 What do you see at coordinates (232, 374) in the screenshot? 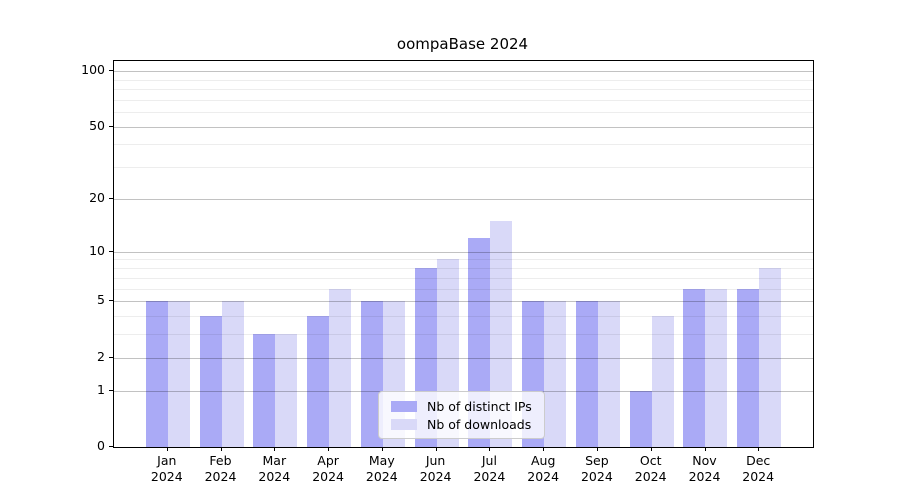
I see `bar-downloads-feb` at bounding box center [232, 374].